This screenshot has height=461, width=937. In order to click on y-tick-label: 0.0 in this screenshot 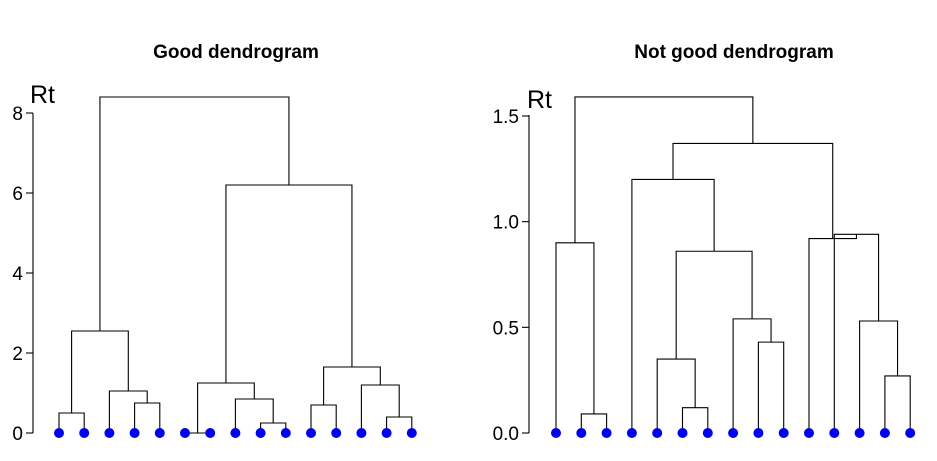, I will do `click(506, 434)`.